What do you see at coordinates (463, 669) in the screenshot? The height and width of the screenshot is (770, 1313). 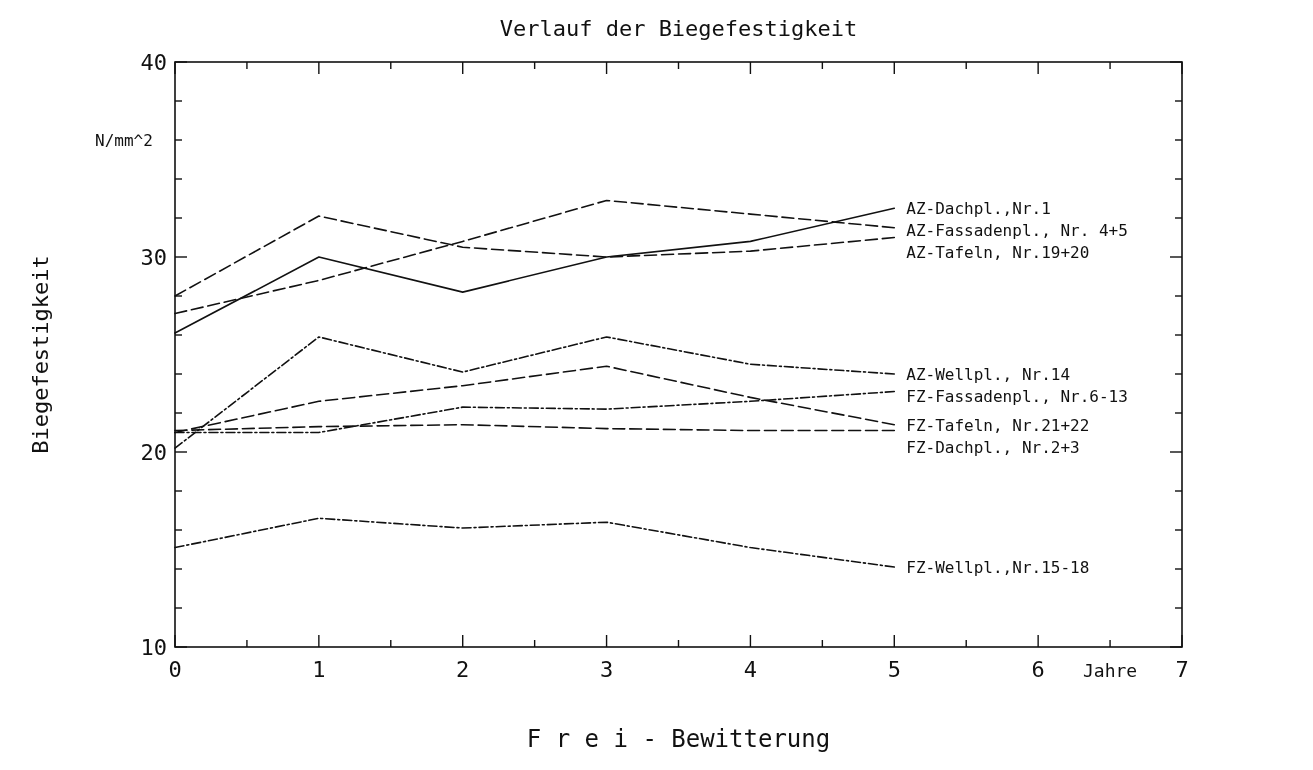 I see `x-tick-label: 2` at bounding box center [463, 669].